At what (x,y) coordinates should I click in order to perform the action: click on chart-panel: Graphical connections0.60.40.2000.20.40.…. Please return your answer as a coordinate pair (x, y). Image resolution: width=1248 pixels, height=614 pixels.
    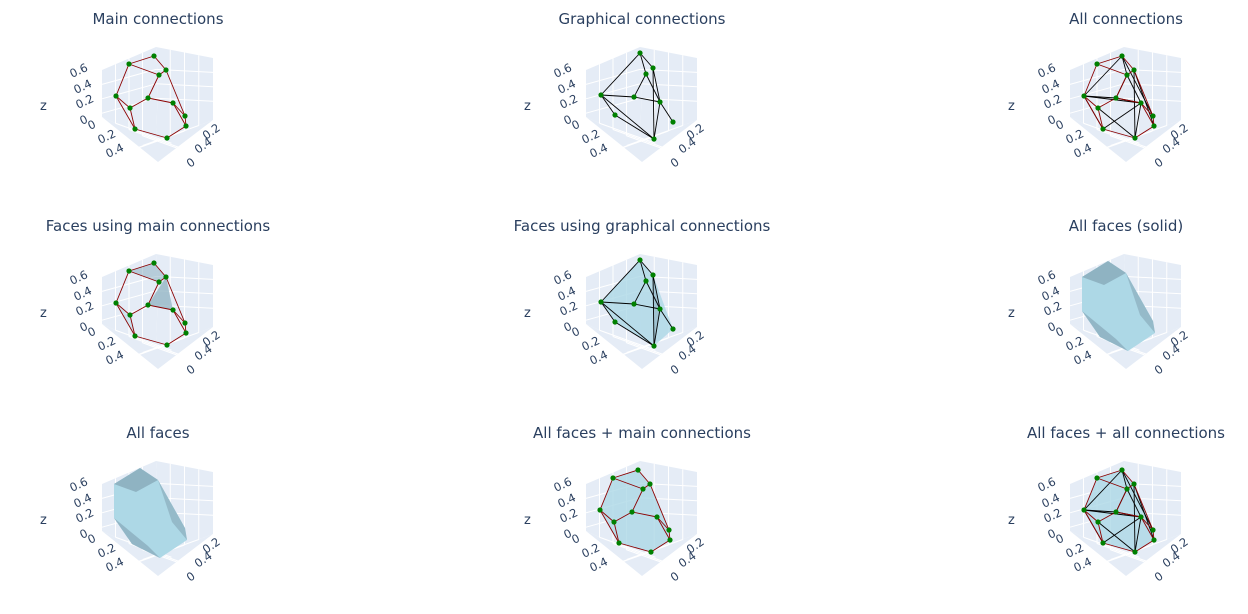
    Looking at the image, I should click on (625, 90).